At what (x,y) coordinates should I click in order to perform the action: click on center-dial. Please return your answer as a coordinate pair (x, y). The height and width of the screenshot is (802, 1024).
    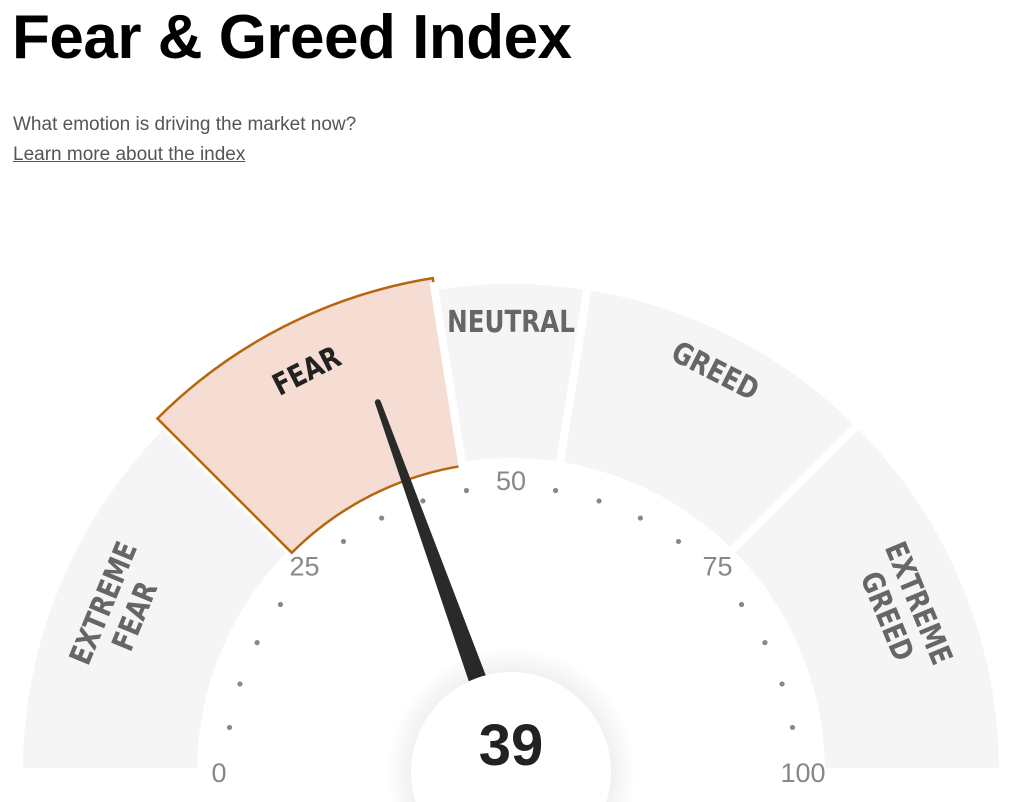
    Looking at the image, I should click on (511, 737).